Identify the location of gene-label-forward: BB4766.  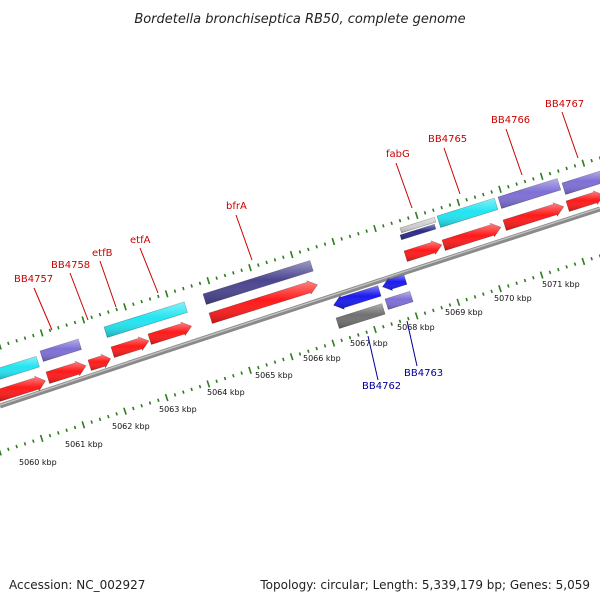
(510, 120).